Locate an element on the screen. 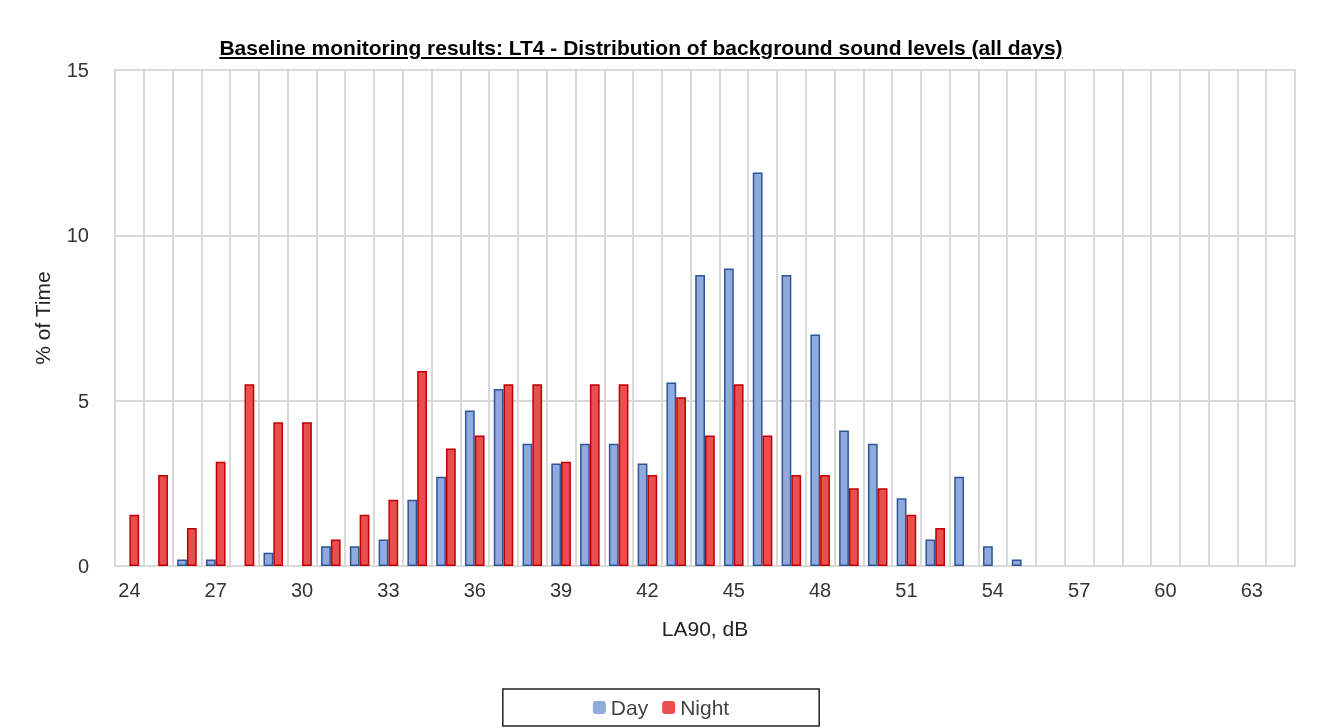  chart-title: Baseline monitoring results: LT4 - Distribution of background sound levels (all days) is located at coordinates (641, 47).